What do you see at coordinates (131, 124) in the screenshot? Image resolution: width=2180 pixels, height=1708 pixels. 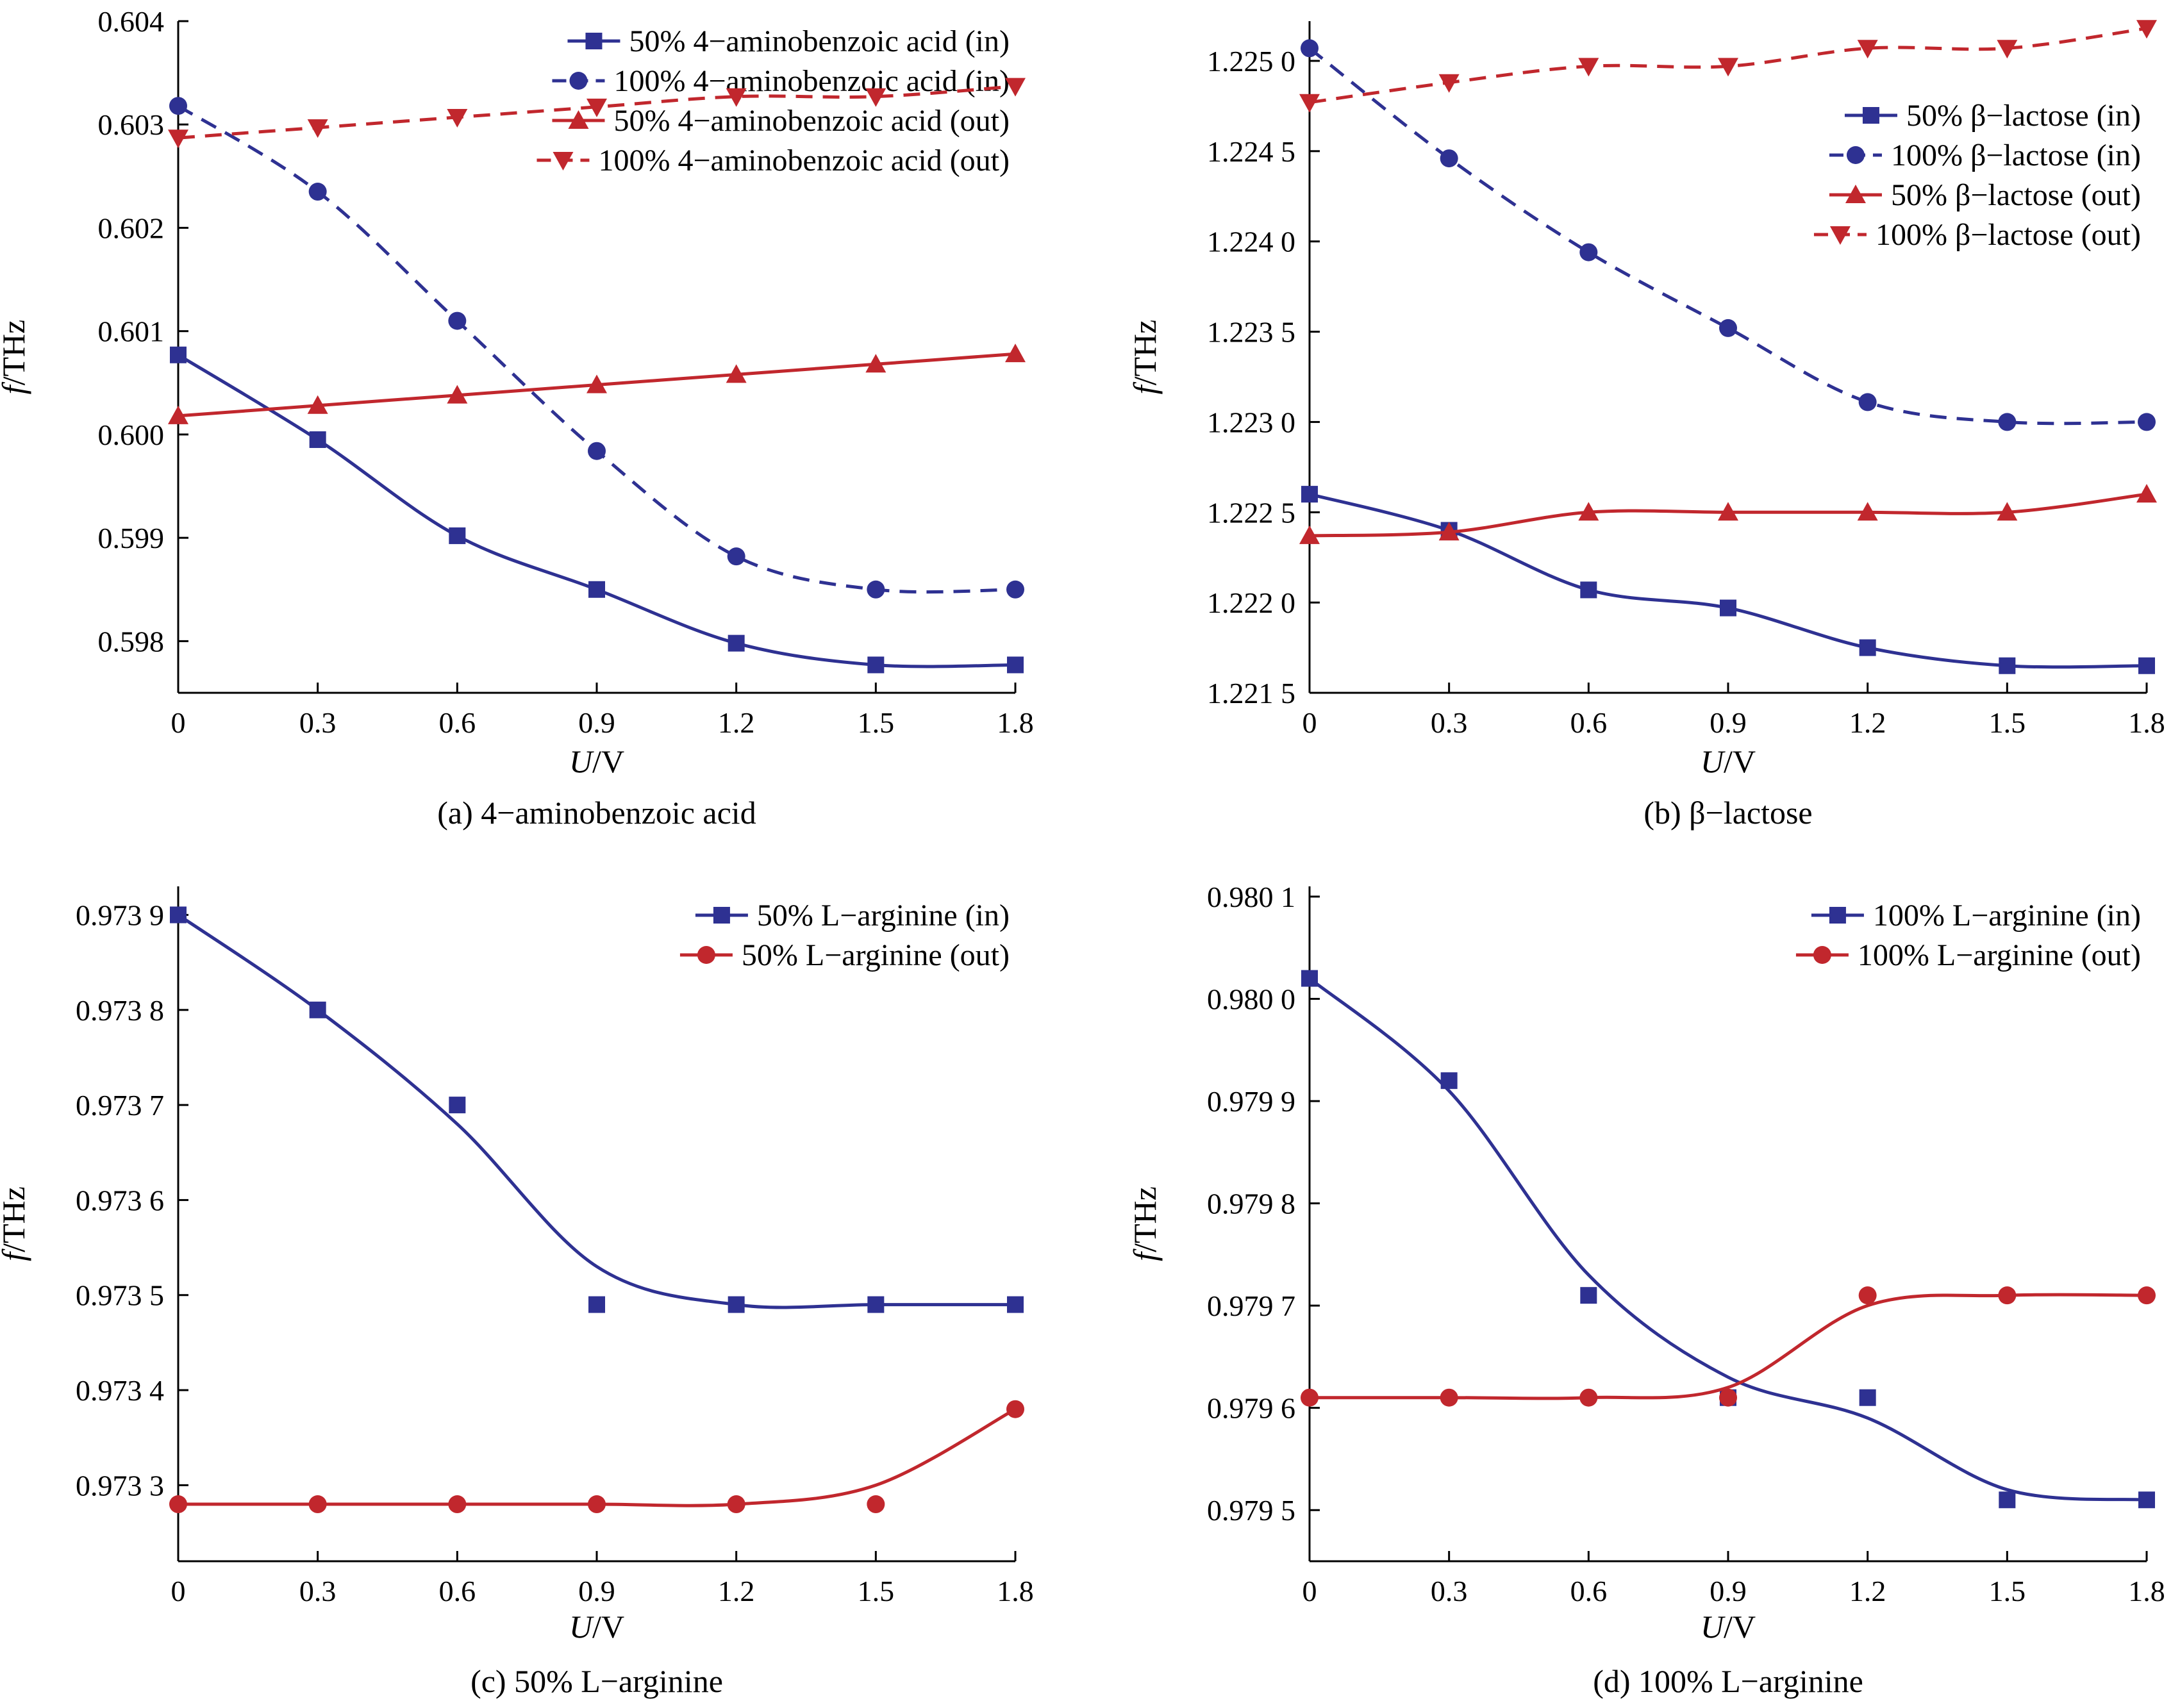 I see `y-tick-label: 0.603` at bounding box center [131, 124].